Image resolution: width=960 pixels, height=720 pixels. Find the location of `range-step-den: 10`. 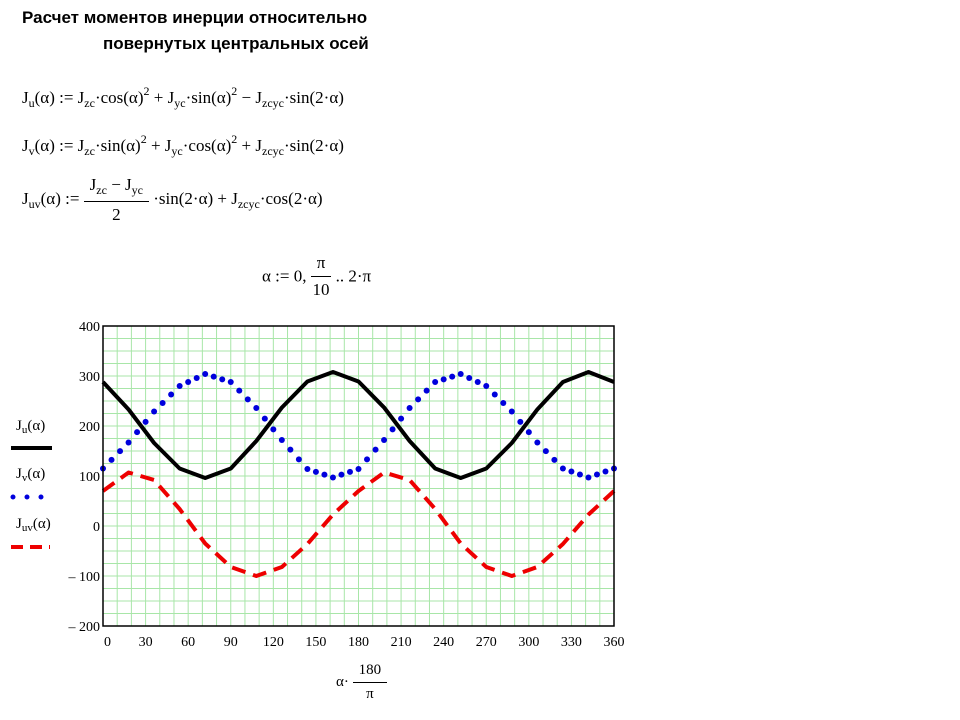

range-step-den: 10 is located at coordinates (321, 289).